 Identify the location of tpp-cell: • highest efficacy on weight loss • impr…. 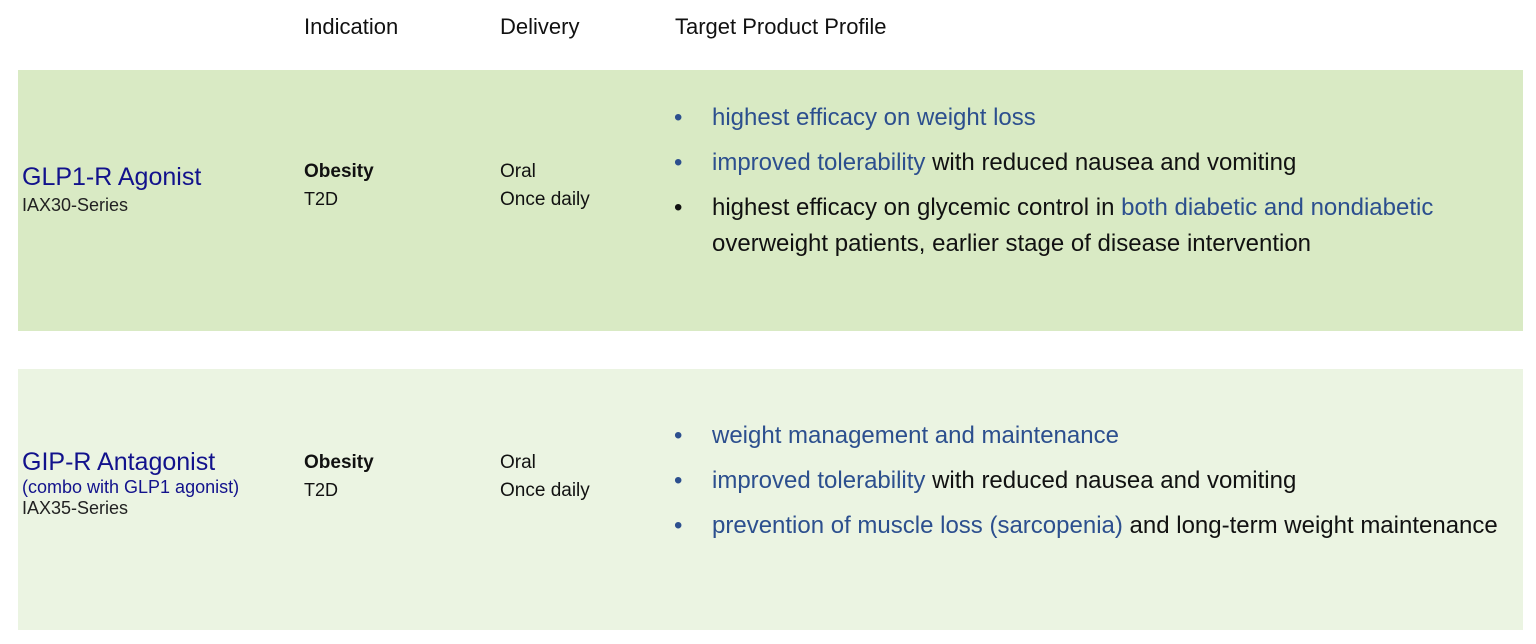
(1089, 185).